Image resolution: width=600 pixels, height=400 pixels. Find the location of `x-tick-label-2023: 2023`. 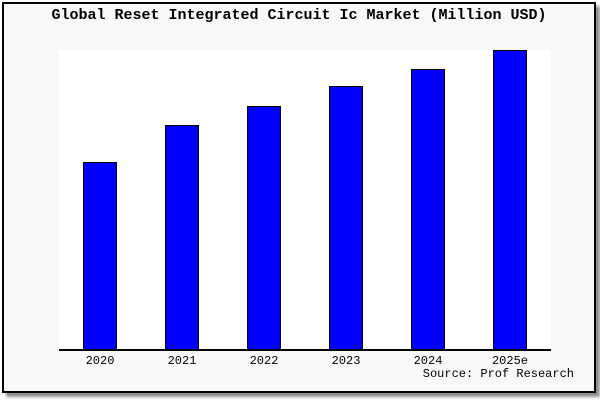

x-tick-label-2023: 2023 is located at coordinates (346, 361).